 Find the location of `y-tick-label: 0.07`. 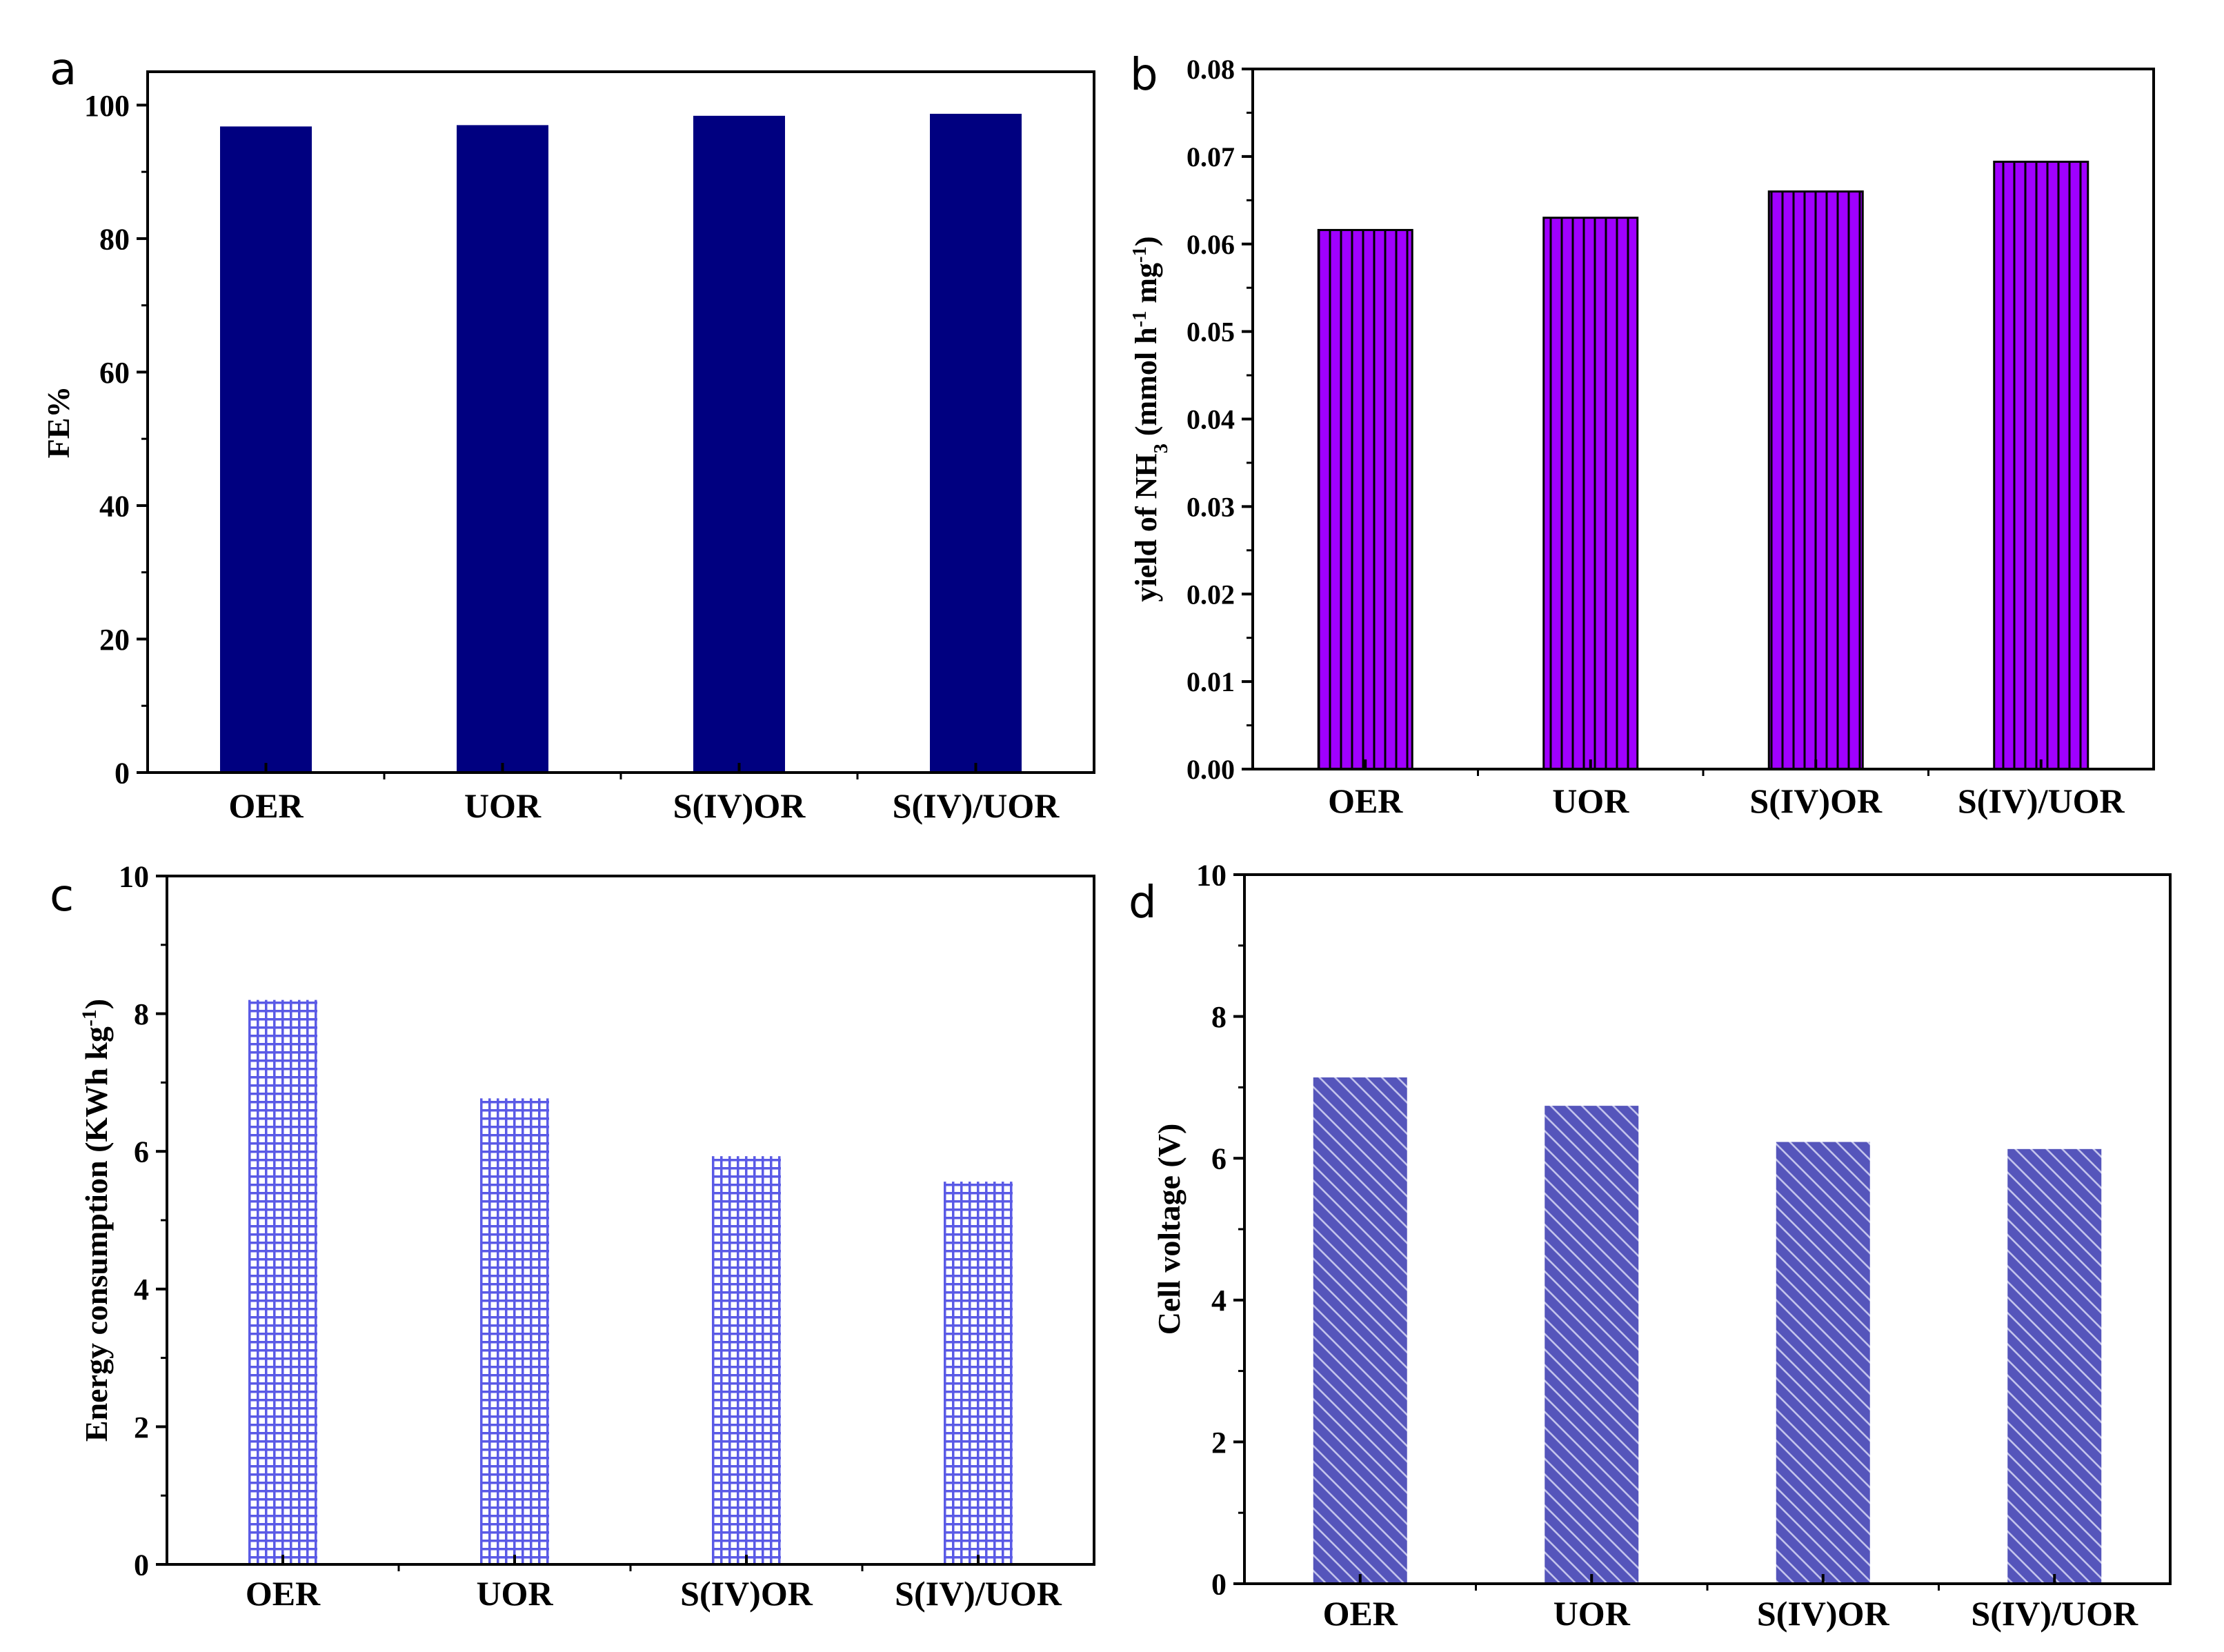

y-tick-label: 0.07 is located at coordinates (1211, 156).